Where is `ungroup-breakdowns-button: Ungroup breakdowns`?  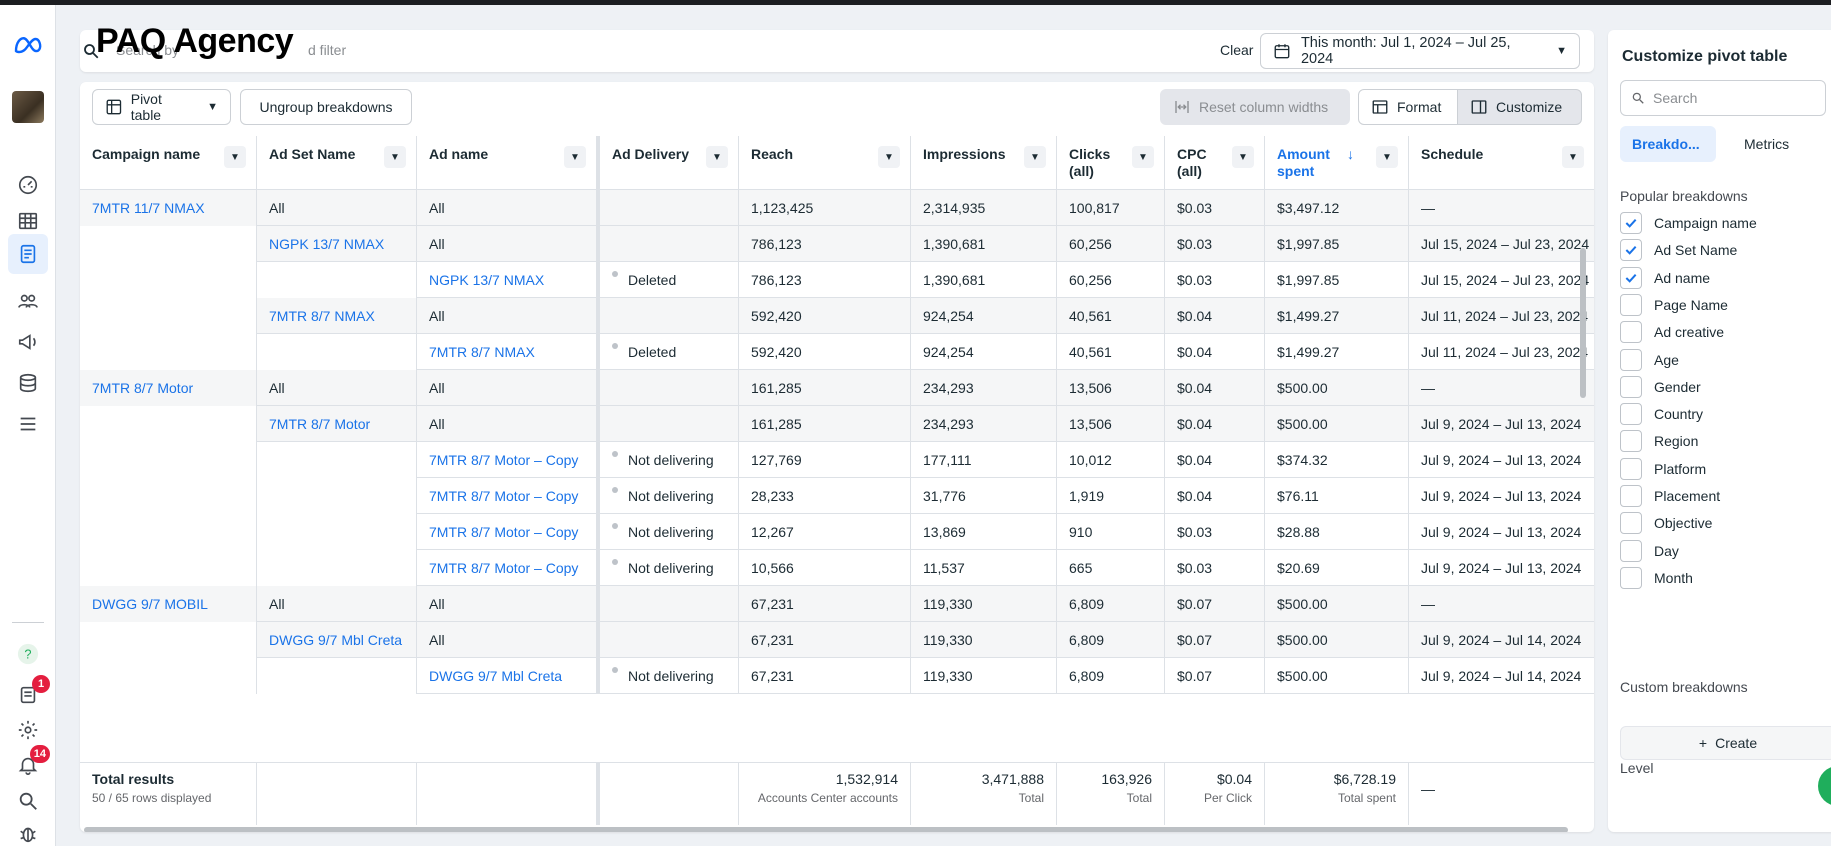 ungroup-breakdowns-button: Ungroup breakdowns is located at coordinates (326, 107).